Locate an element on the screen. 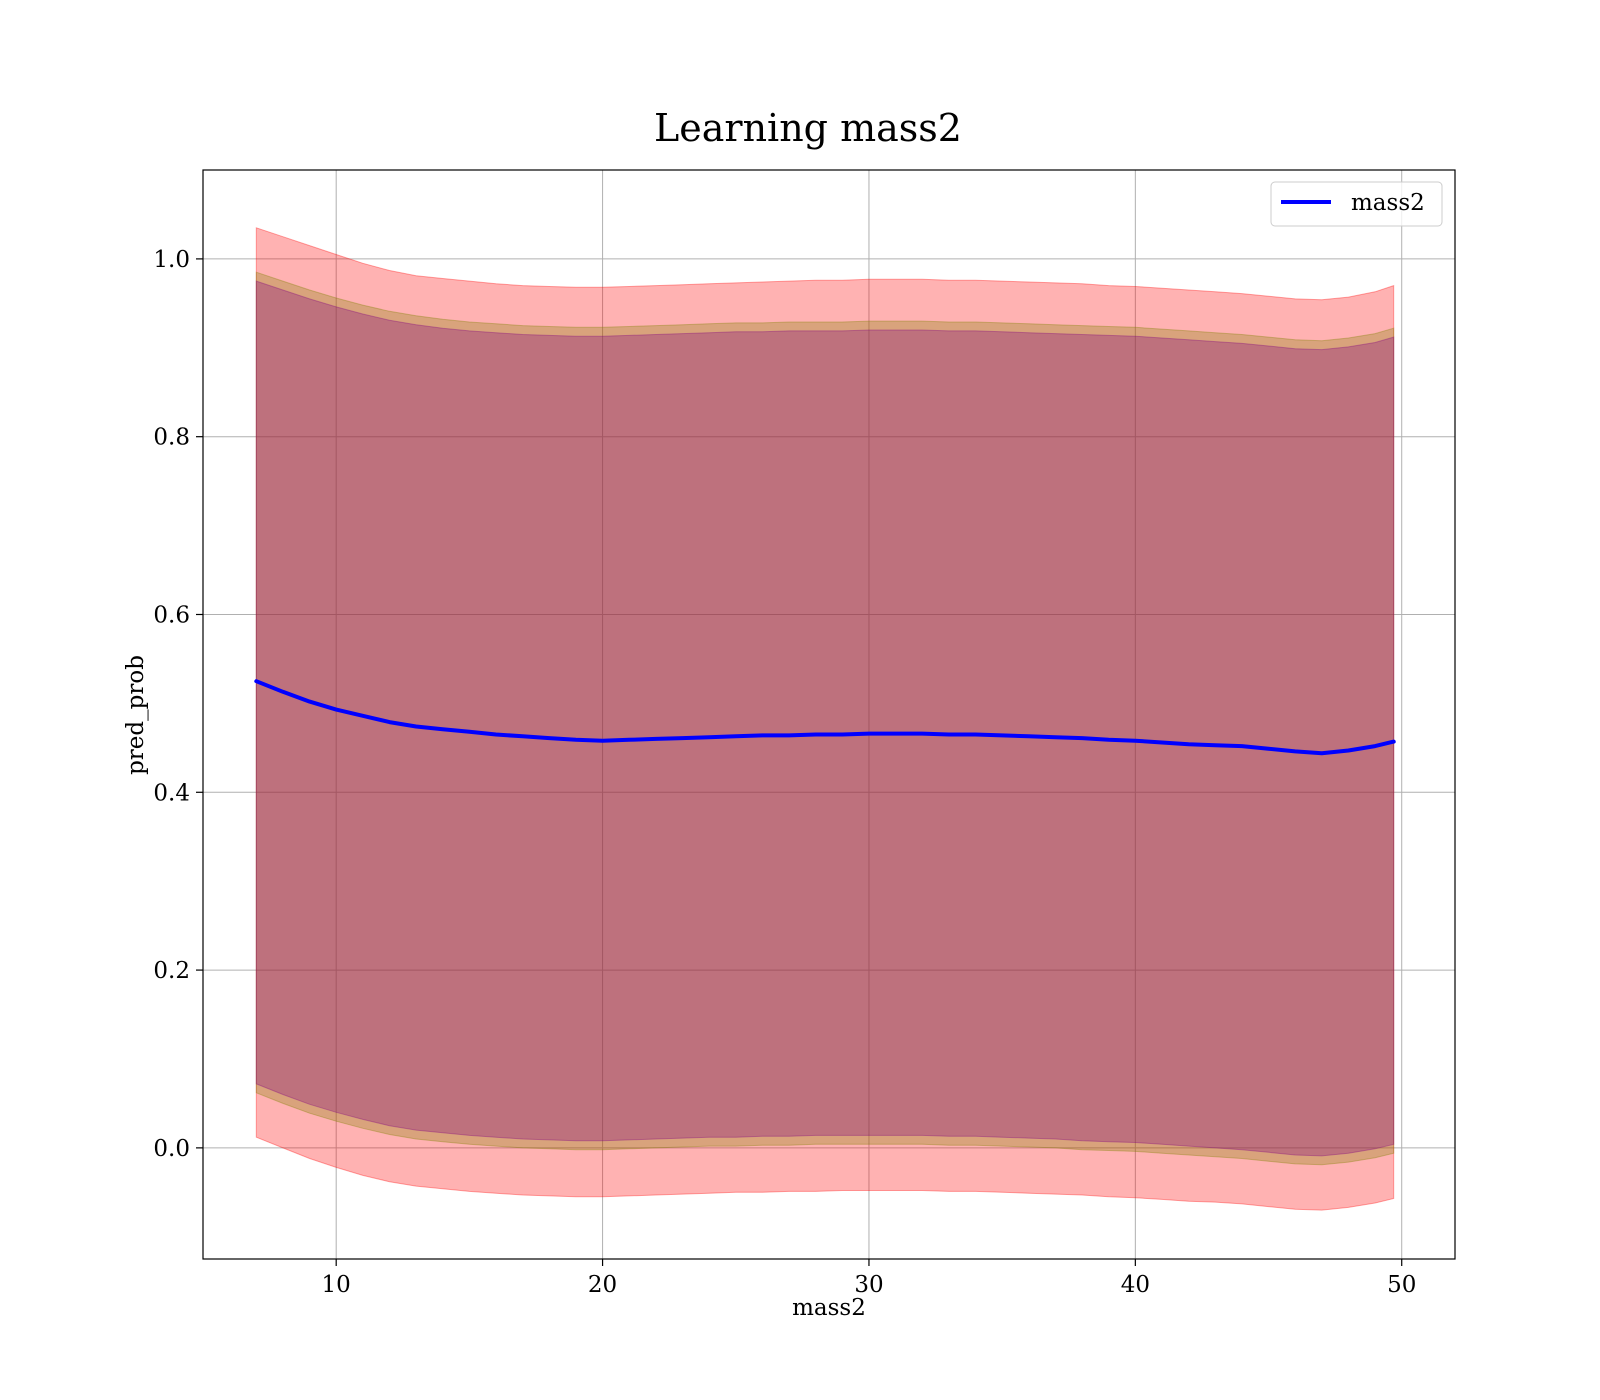 The width and height of the screenshot is (1600, 1400). x-tick-label: 10 is located at coordinates (336, 1285).